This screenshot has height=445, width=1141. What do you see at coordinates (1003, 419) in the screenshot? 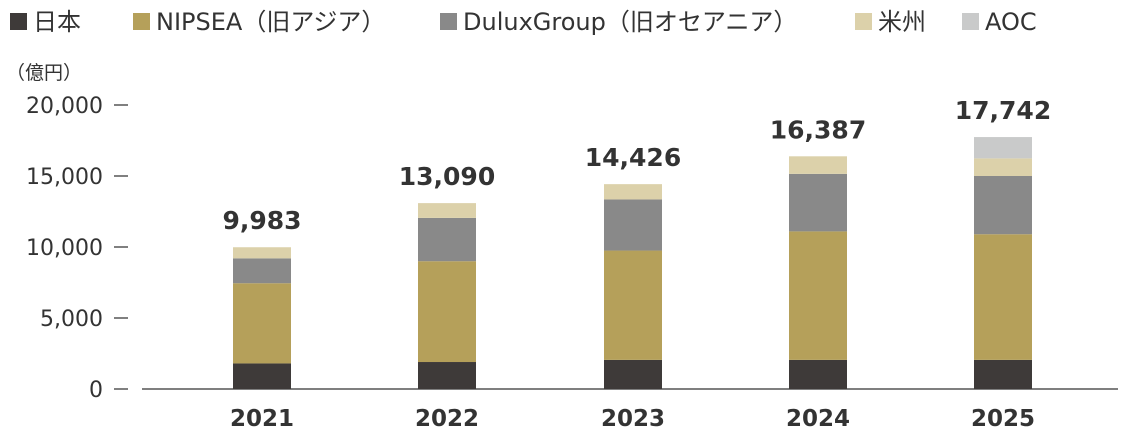
I see `x-tick-label: 2025` at bounding box center [1003, 419].